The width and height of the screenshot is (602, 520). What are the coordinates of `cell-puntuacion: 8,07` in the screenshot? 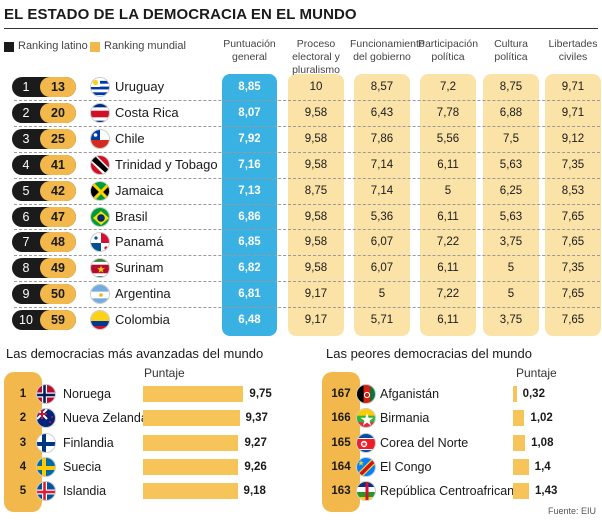 It's located at (249, 112).